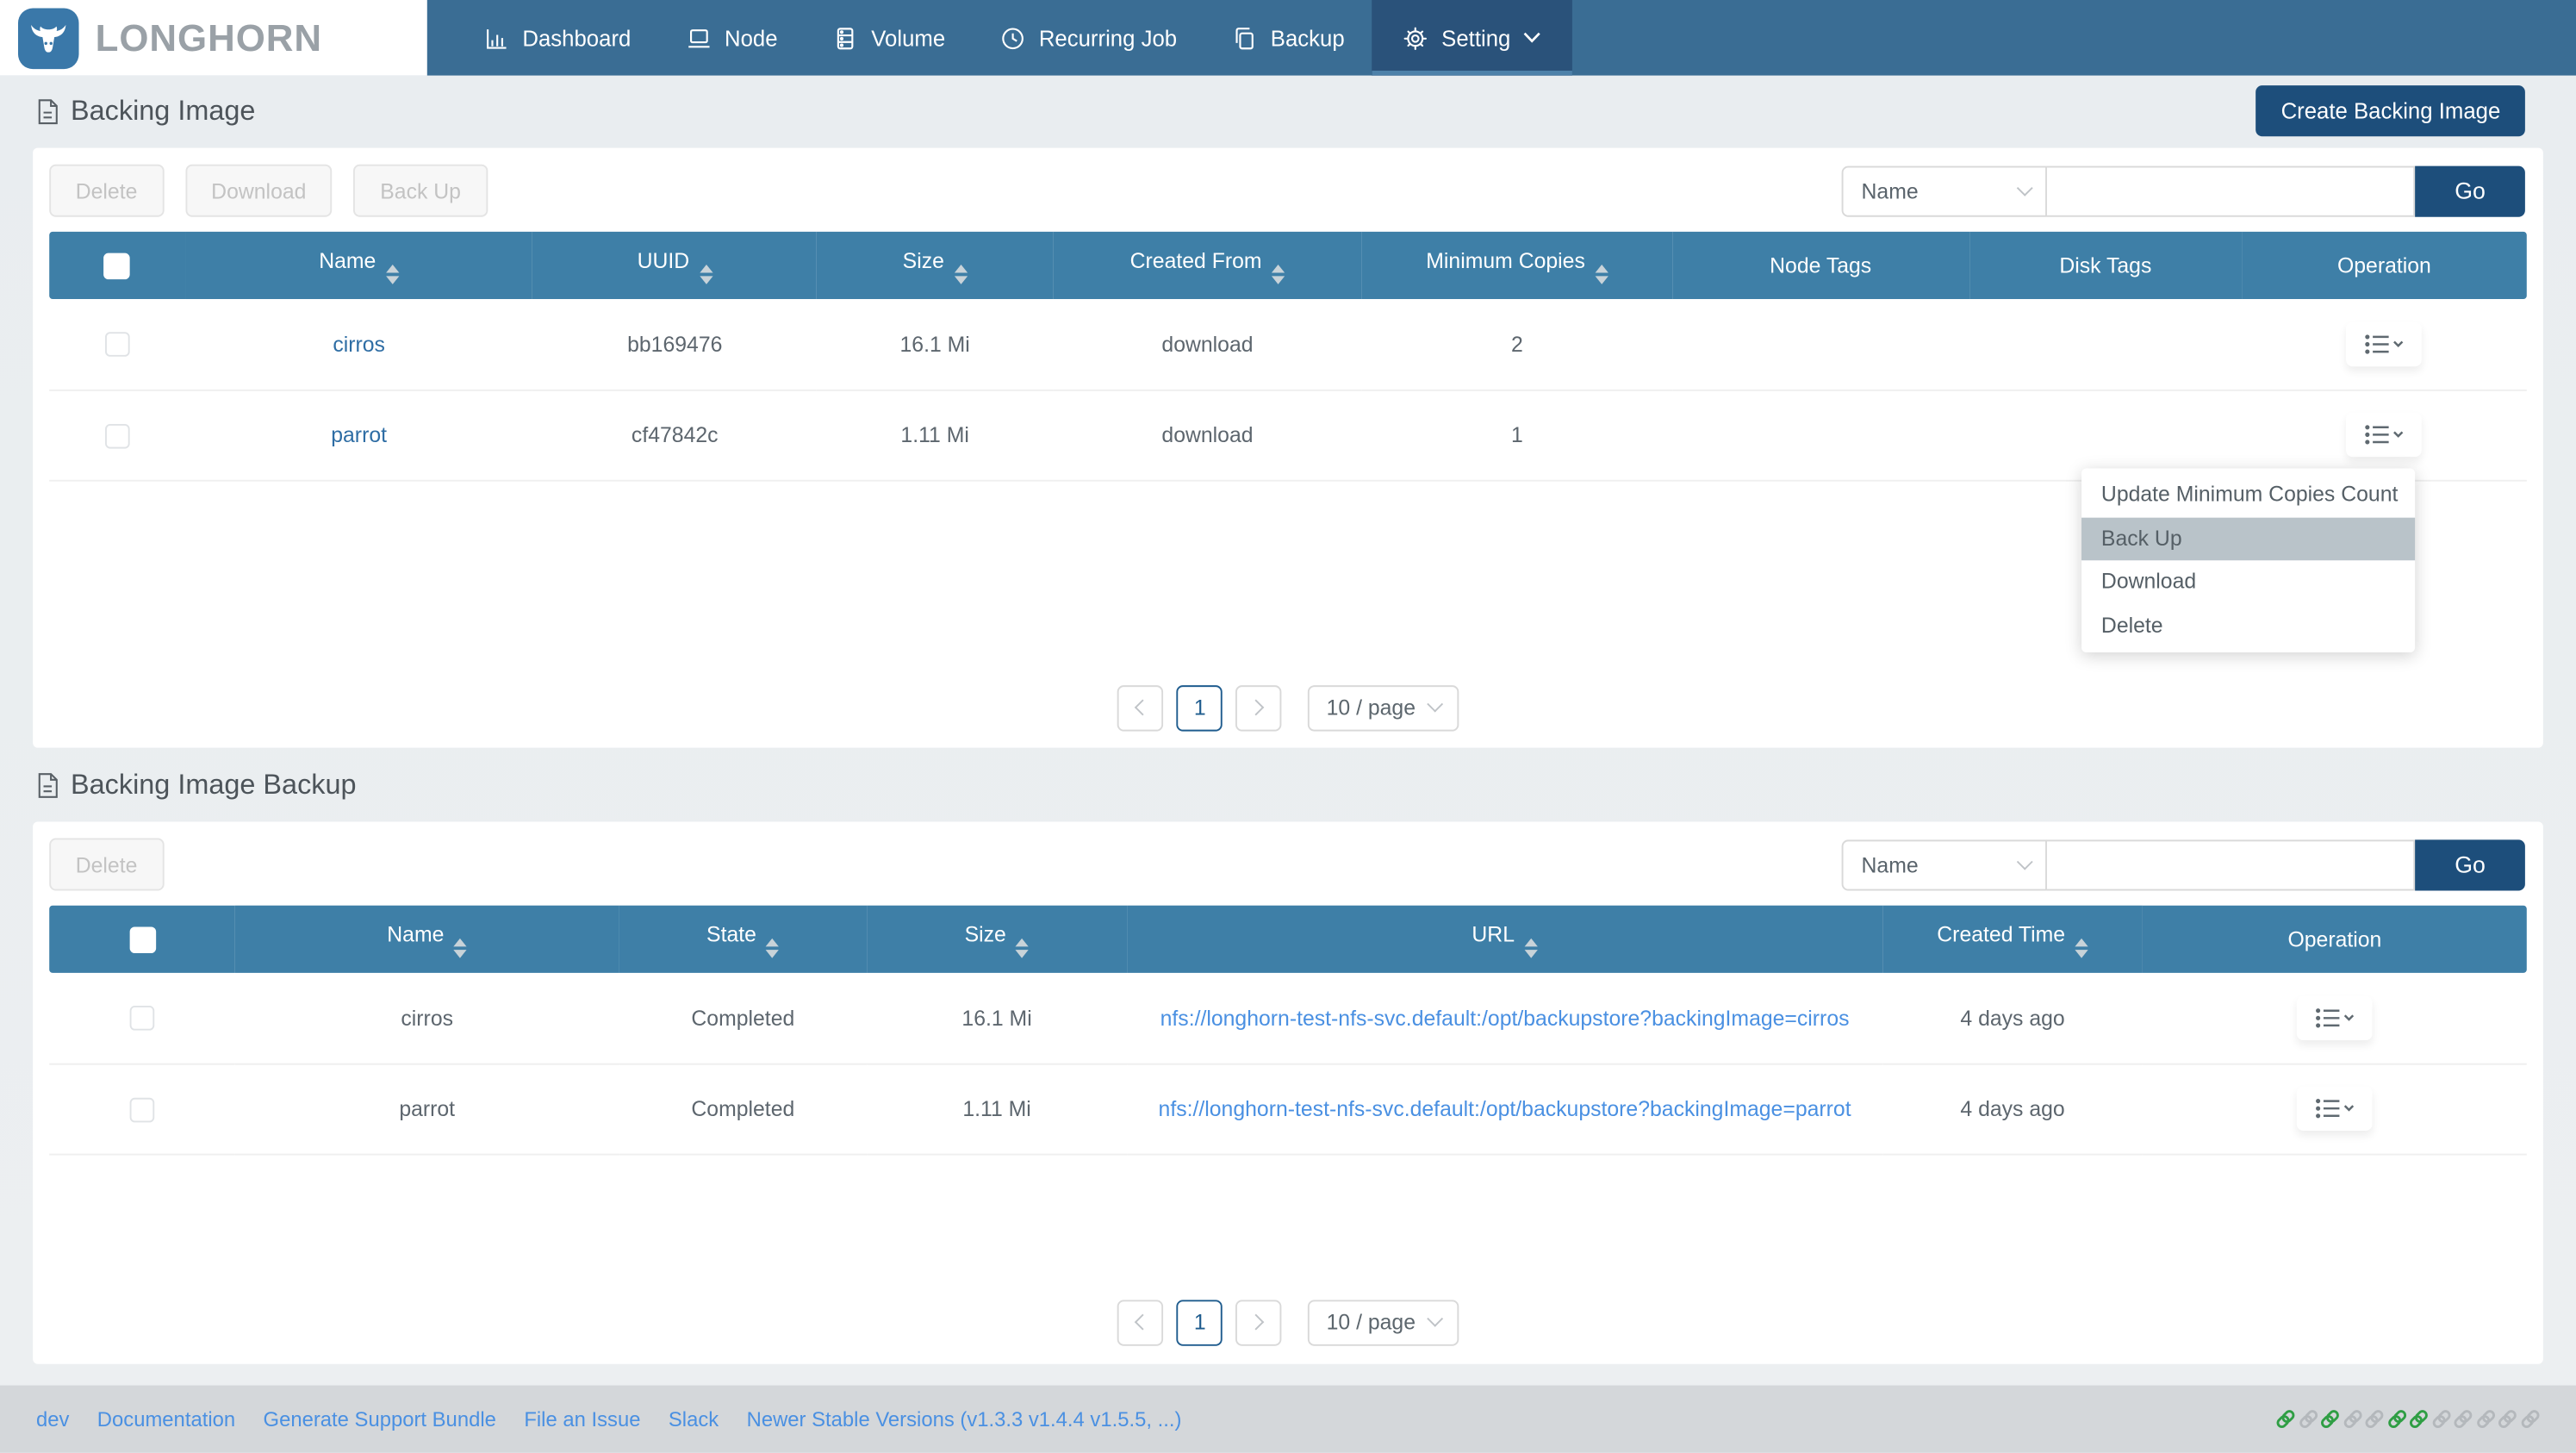  What do you see at coordinates (675, 265) in the screenshot?
I see `column-header-uuid: UUID` at bounding box center [675, 265].